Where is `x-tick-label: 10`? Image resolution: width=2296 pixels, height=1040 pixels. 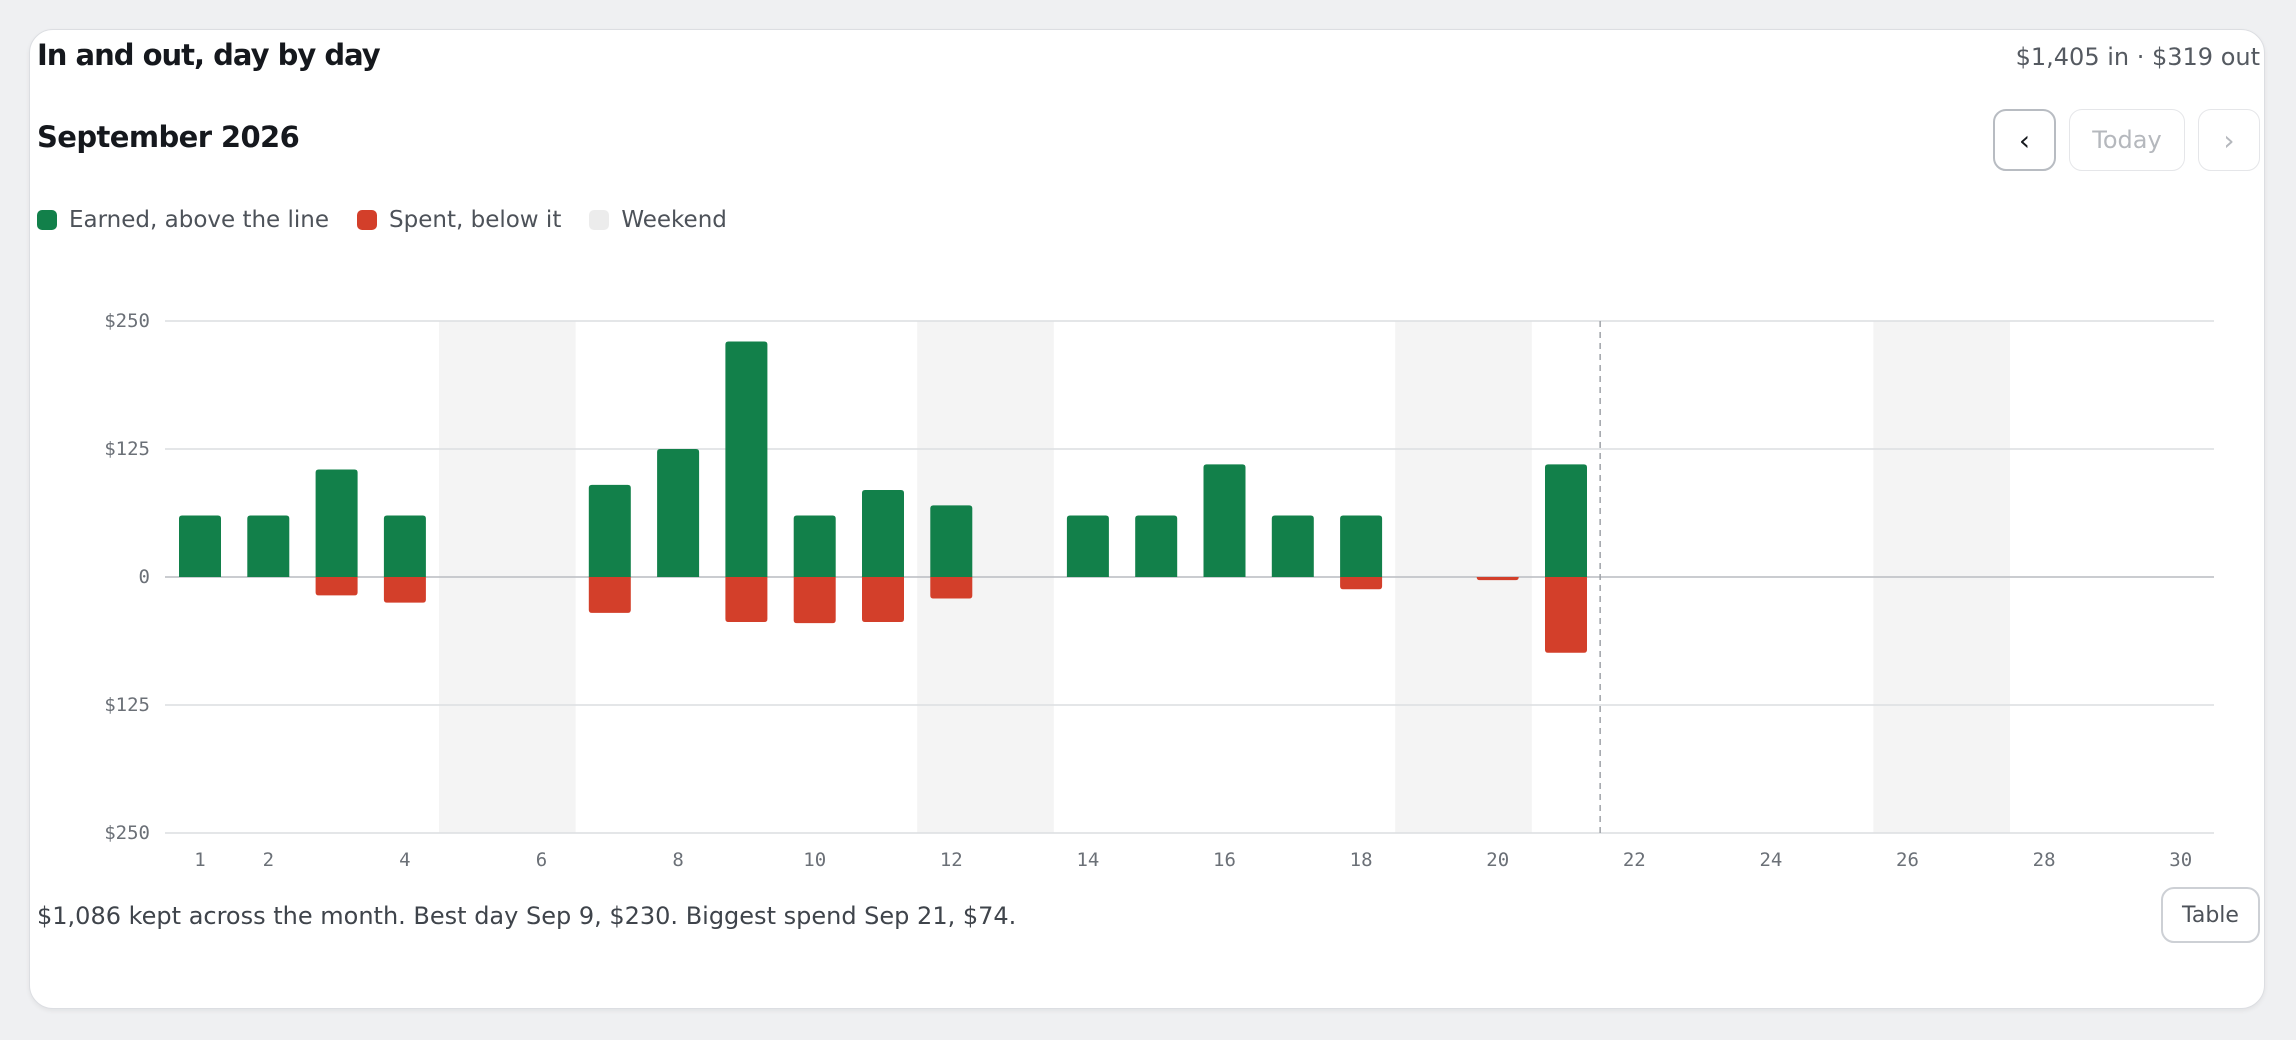
x-tick-label: 10 is located at coordinates (814, 860).